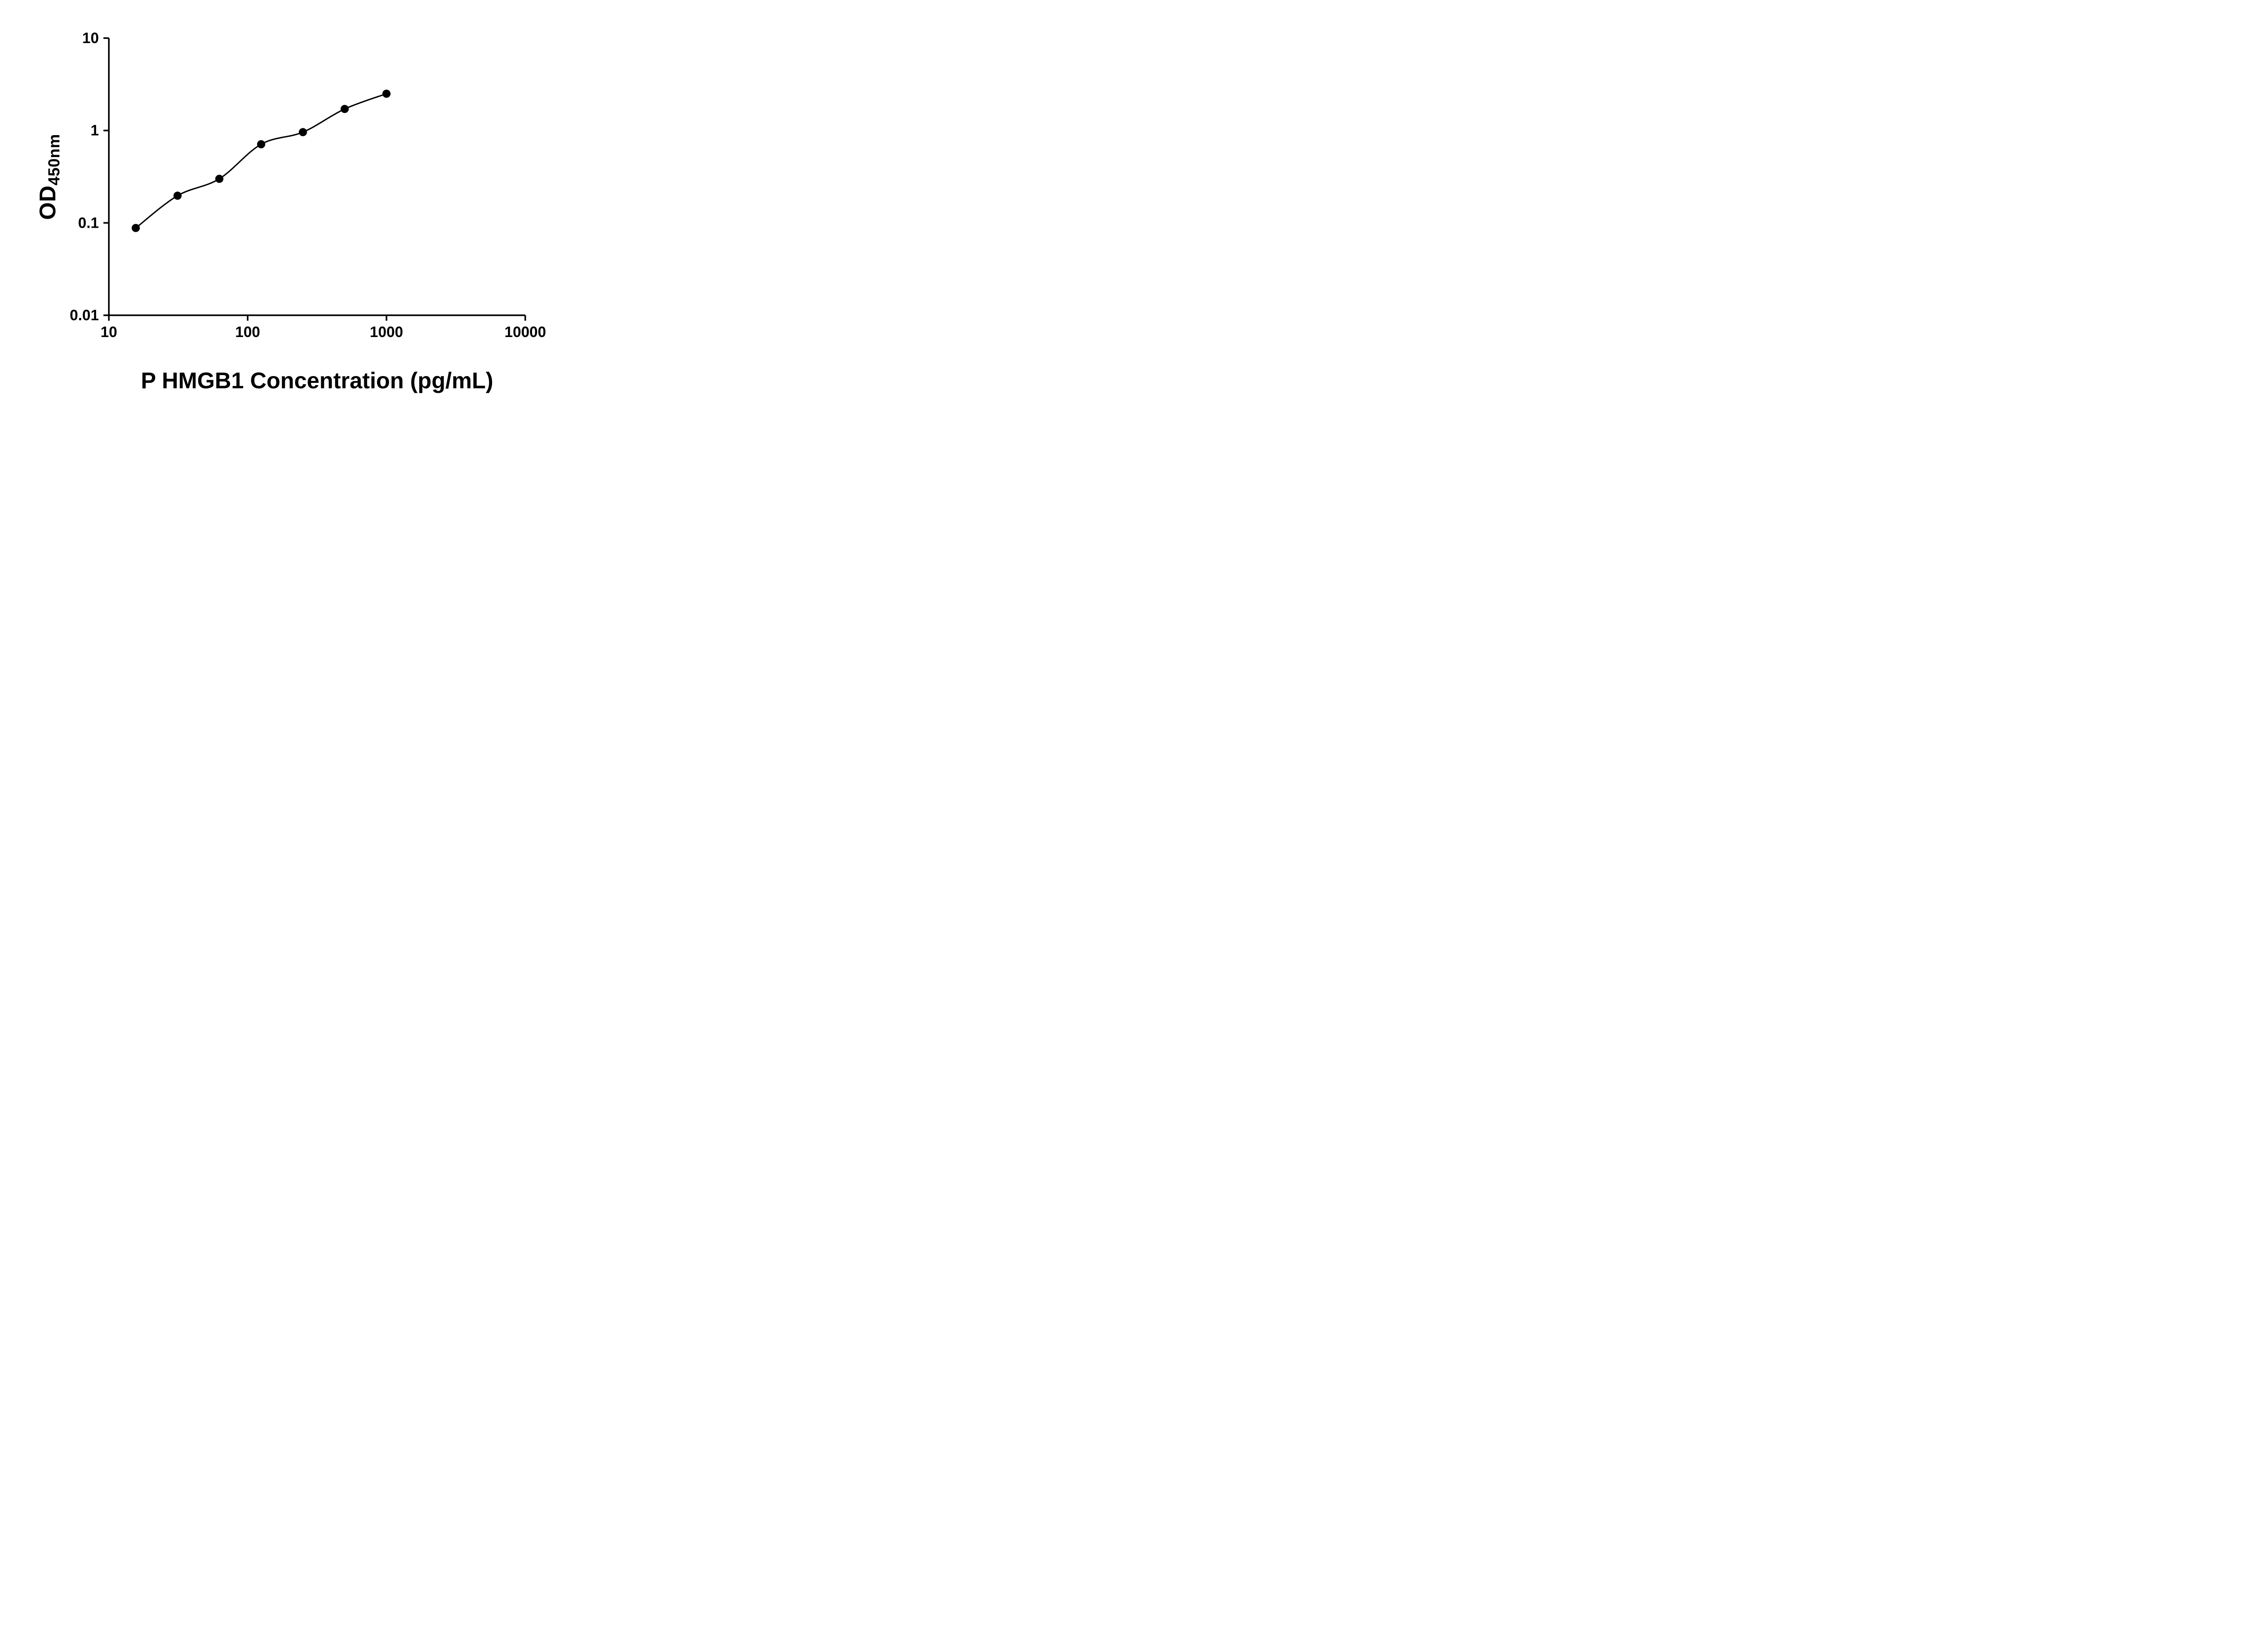  What do you see at coordinates (387, 331) in the screenshot?
I see `x-tick-label: 1000` at bounding box center [387, 331].